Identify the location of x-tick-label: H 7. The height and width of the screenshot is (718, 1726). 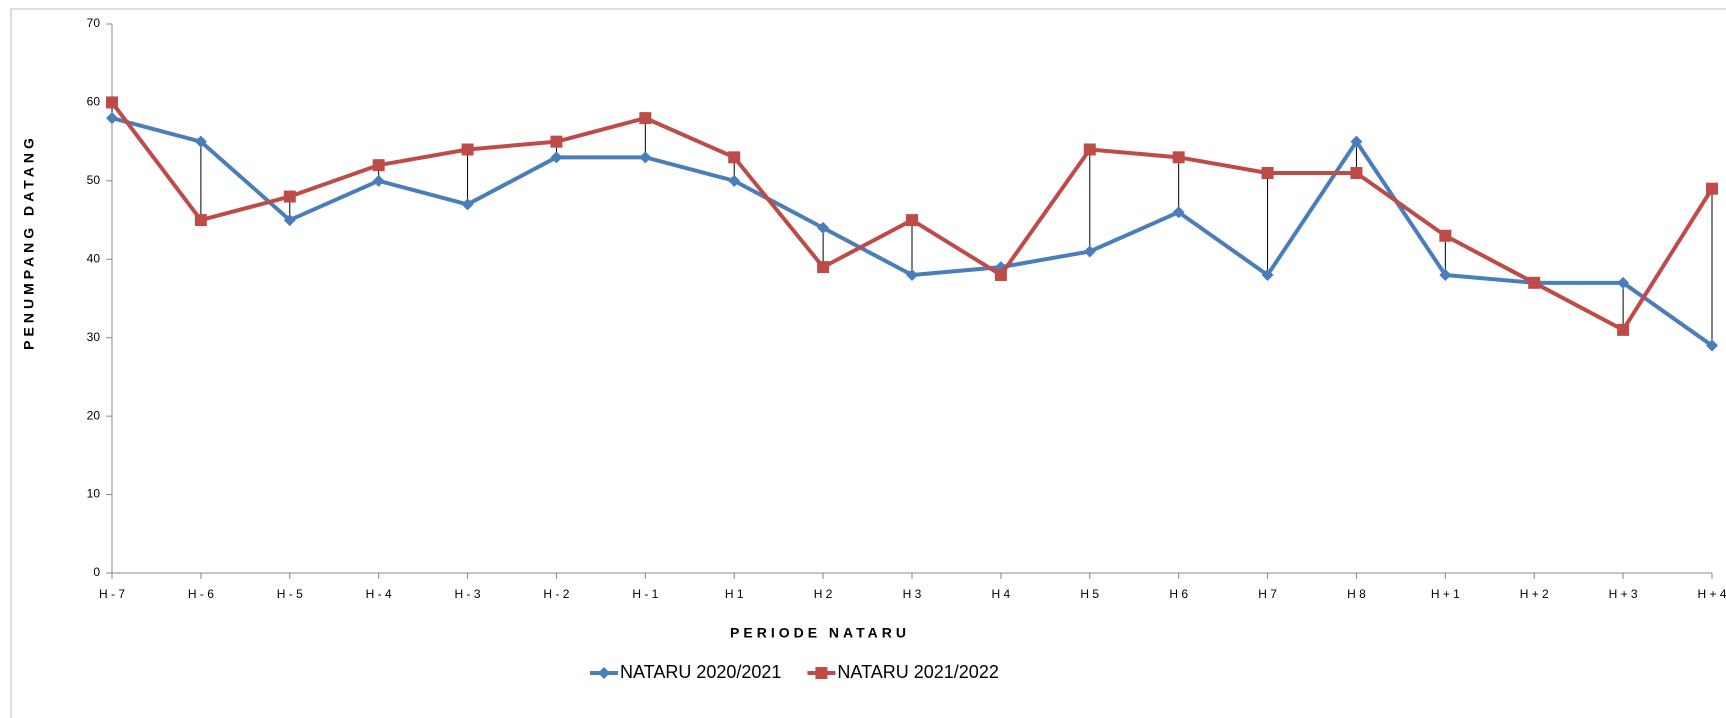
(1267, 594).